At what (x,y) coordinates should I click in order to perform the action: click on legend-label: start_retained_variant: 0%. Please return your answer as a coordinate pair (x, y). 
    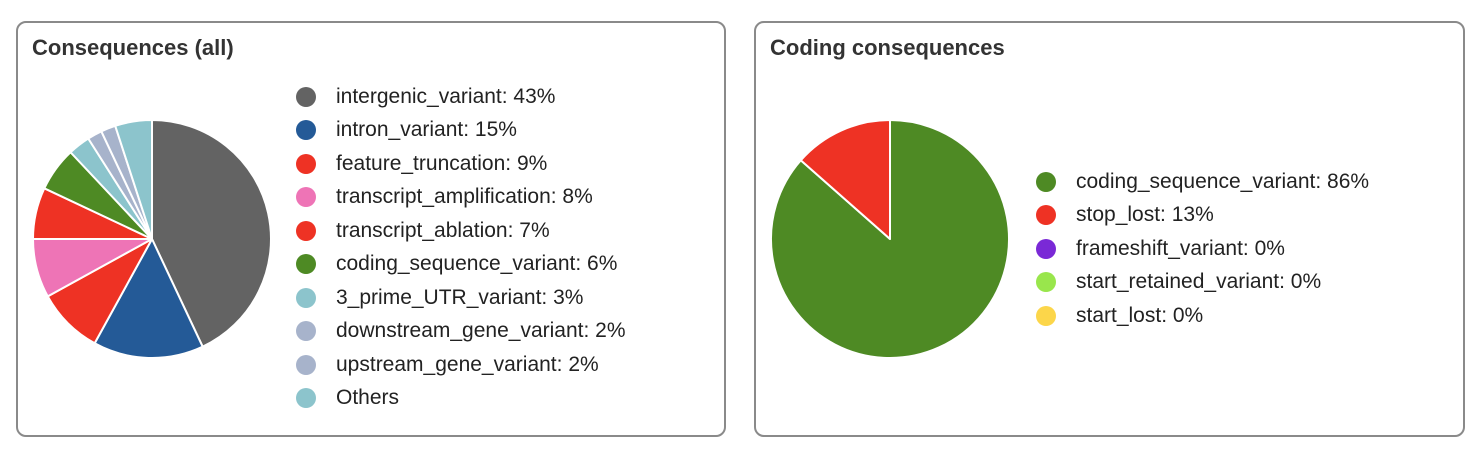
    Looking at the image, I should click on (1199, 282).